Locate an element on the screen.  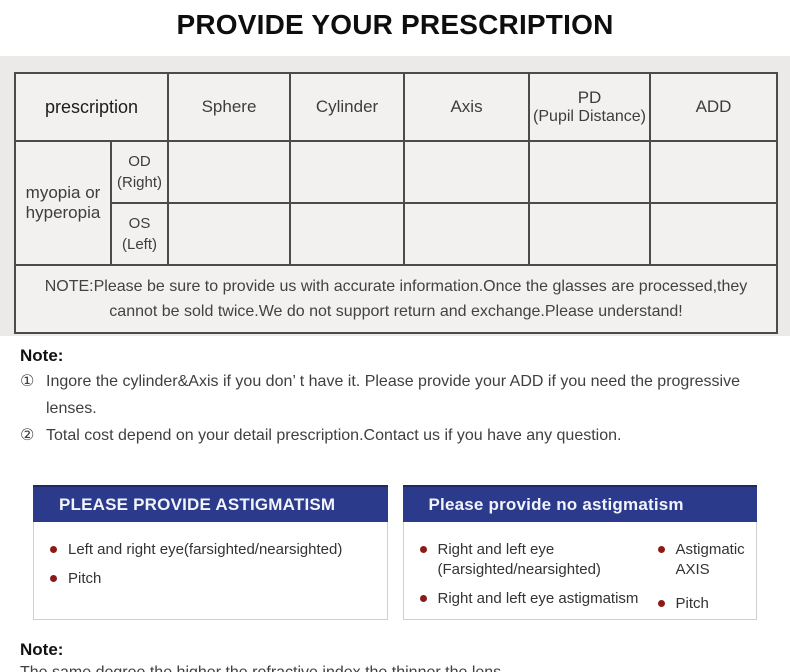
row-group-label: myopia or hyperopia is located at coordinates (63, 203).